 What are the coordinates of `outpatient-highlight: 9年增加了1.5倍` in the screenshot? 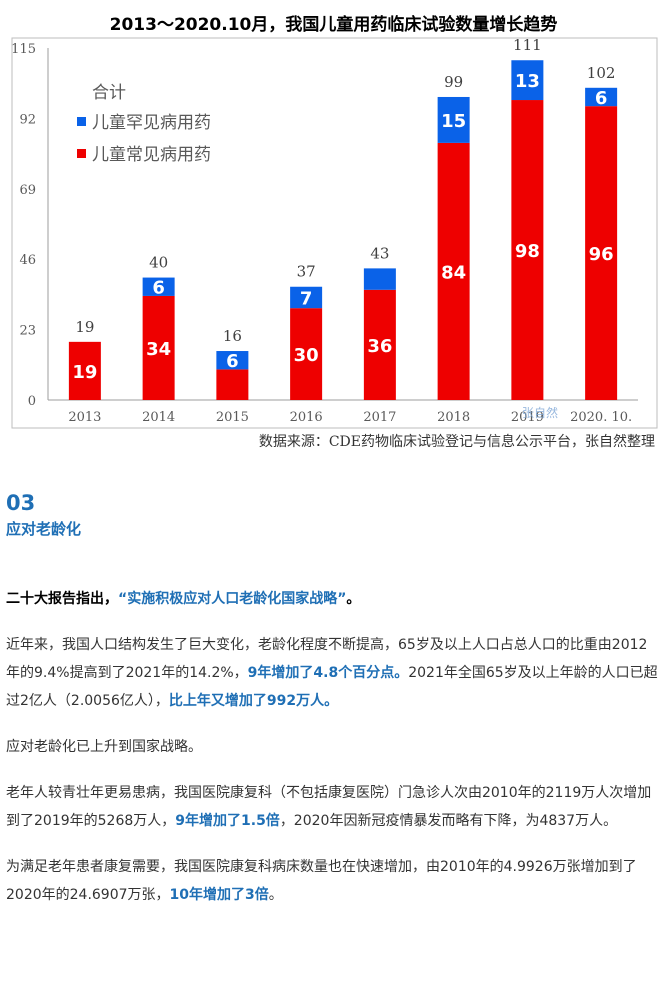 It's located at (227, 821).